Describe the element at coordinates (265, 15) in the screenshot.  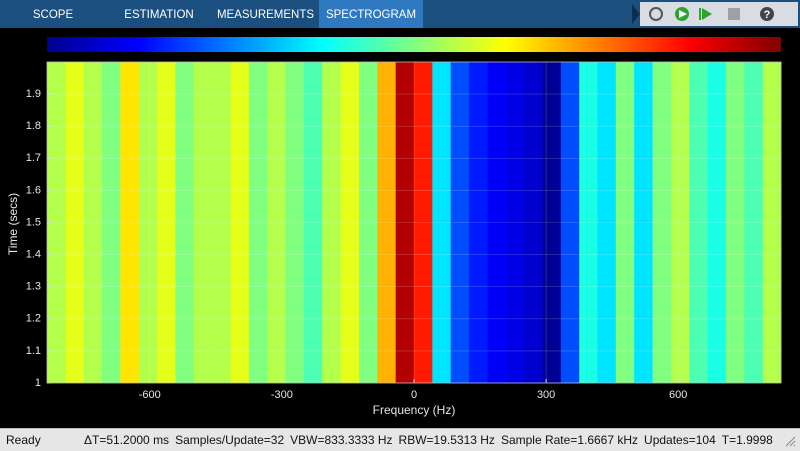
I see `tab: MEASUREMENTS` at that location.